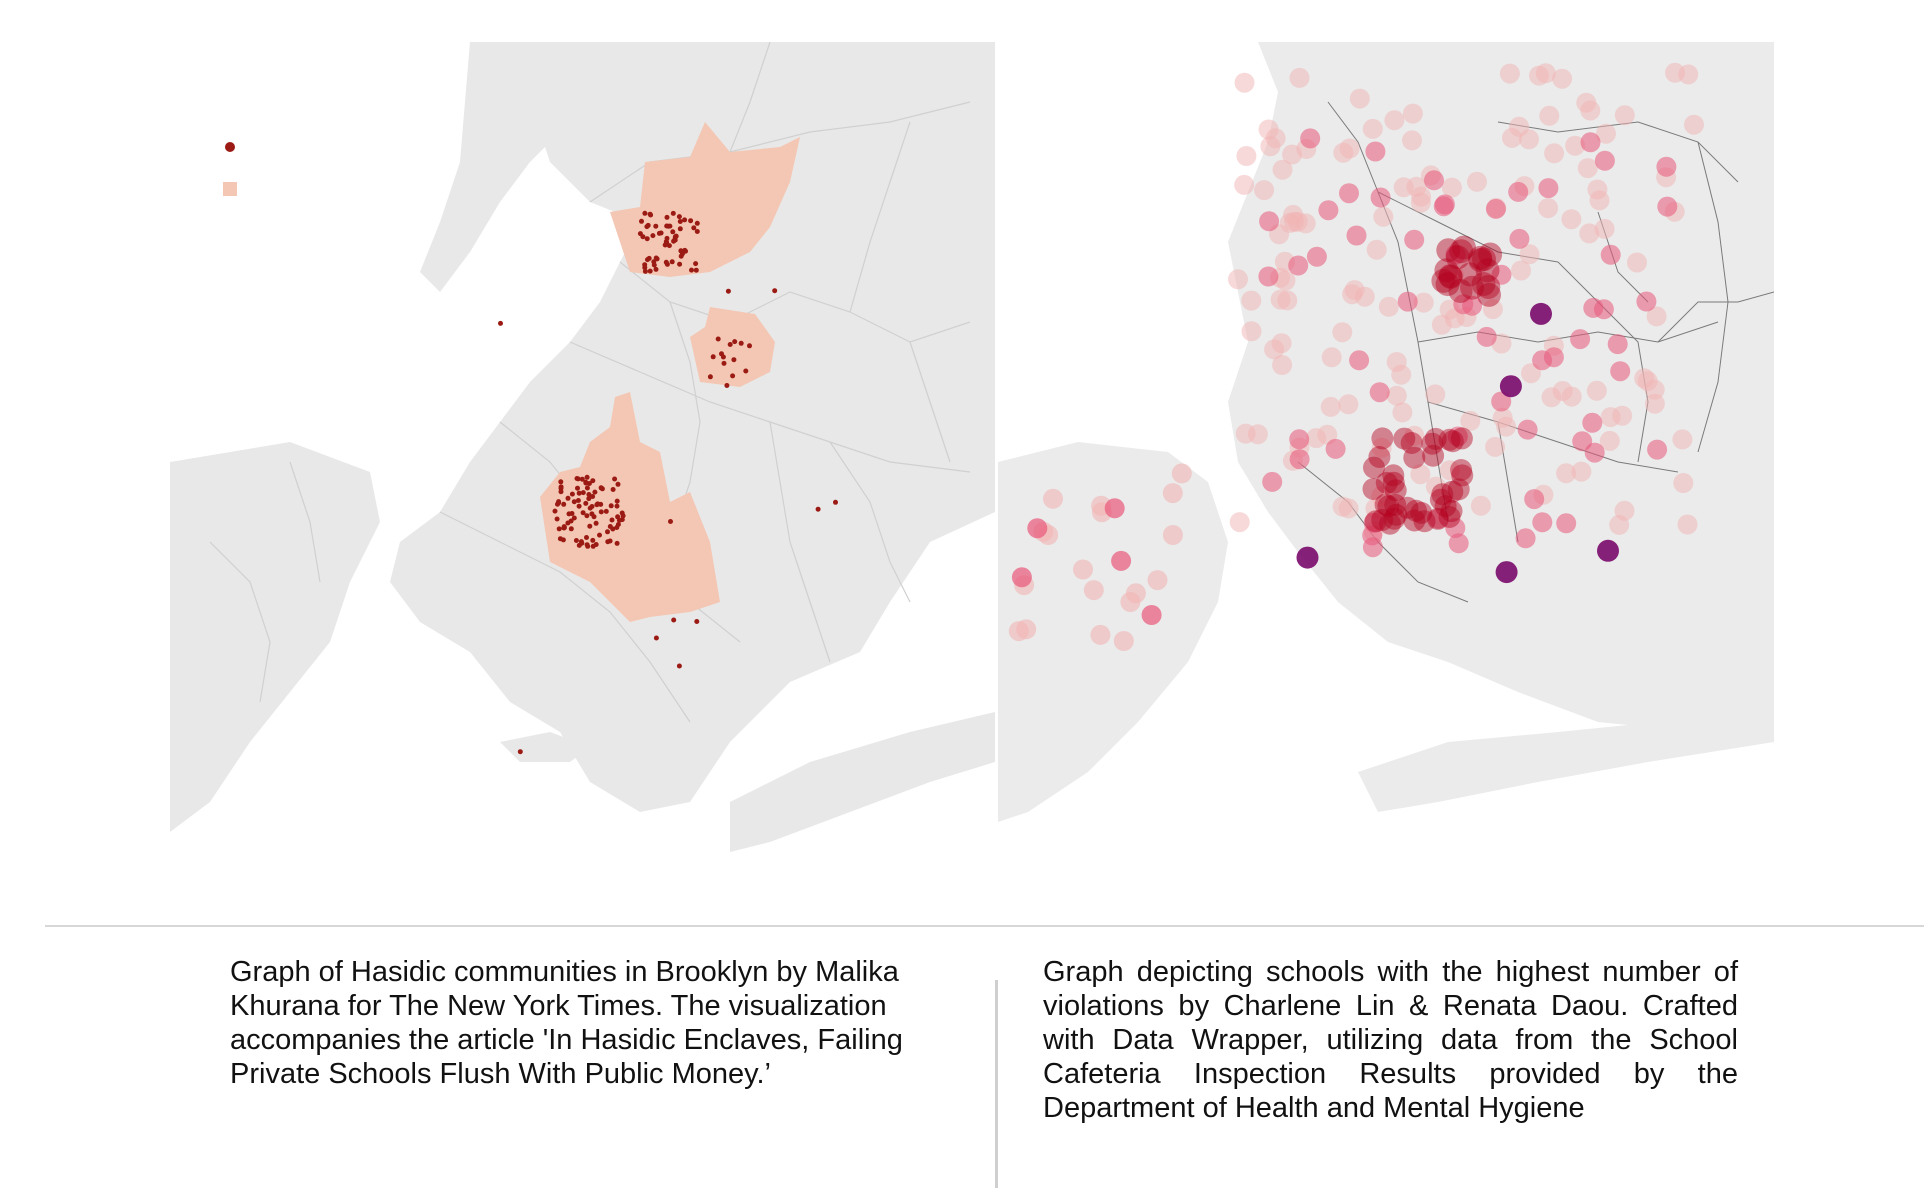 The image size is (1924, 1188). I want to click on enclave-williamsburg, so click(705, 199).